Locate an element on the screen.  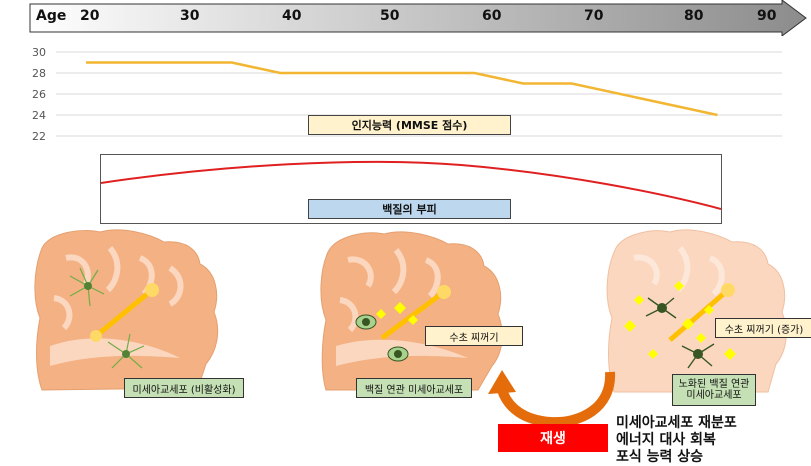
brain2-debris-label: 수초 찌꺼기 is located at coordinates (474, 336).